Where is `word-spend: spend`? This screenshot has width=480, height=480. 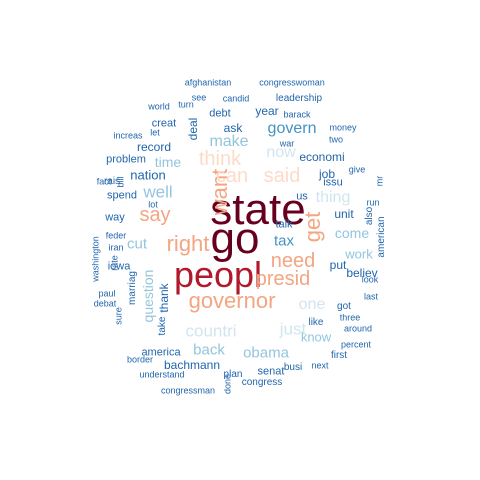
word-spend: spend is located at coordinates (122, 195).